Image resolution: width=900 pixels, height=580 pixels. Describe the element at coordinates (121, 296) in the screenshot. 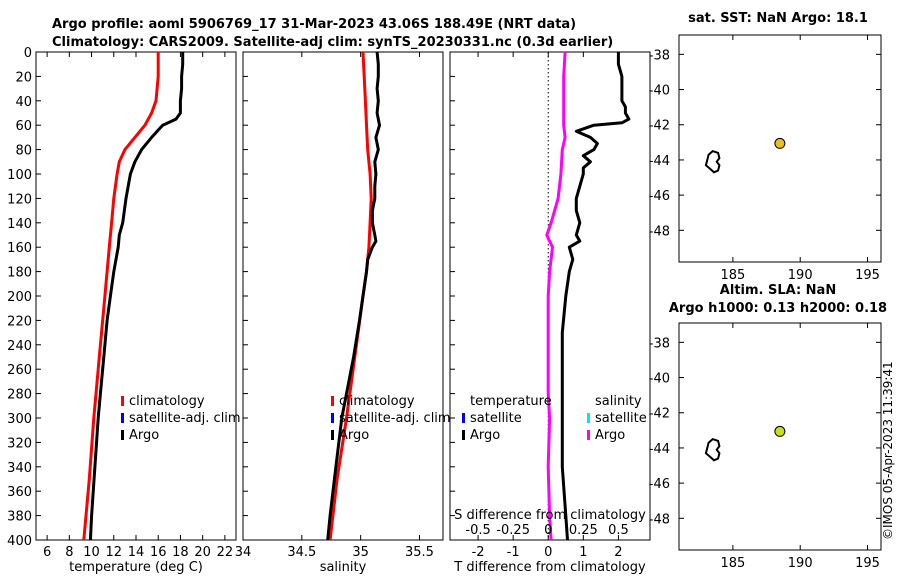

I see `temperature-climatology-line` at that location.